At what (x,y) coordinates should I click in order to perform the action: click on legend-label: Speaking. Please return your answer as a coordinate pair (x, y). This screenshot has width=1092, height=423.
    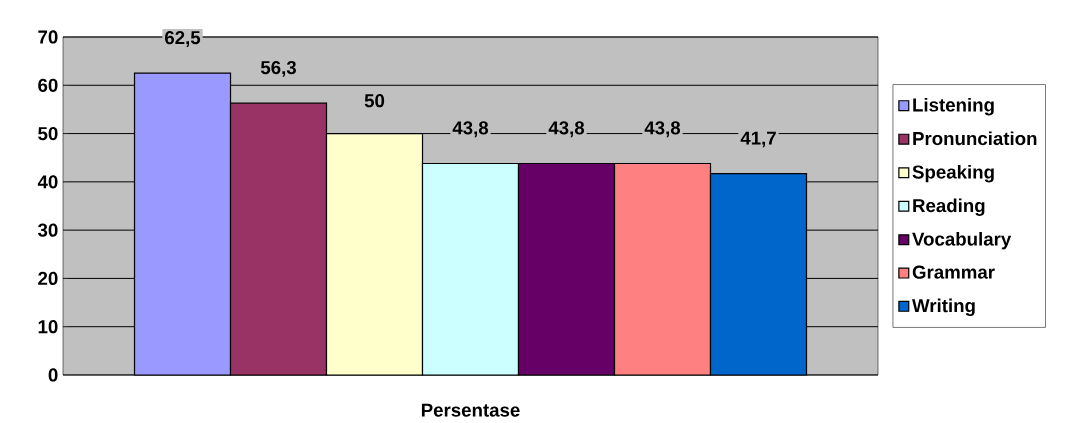
    Looking at the image, I should click on (953, 173).